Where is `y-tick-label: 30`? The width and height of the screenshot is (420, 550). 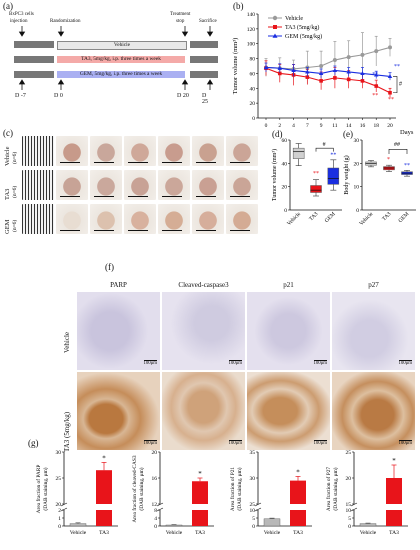
y-tick-label: 30 is located at coordinates (357, 141).